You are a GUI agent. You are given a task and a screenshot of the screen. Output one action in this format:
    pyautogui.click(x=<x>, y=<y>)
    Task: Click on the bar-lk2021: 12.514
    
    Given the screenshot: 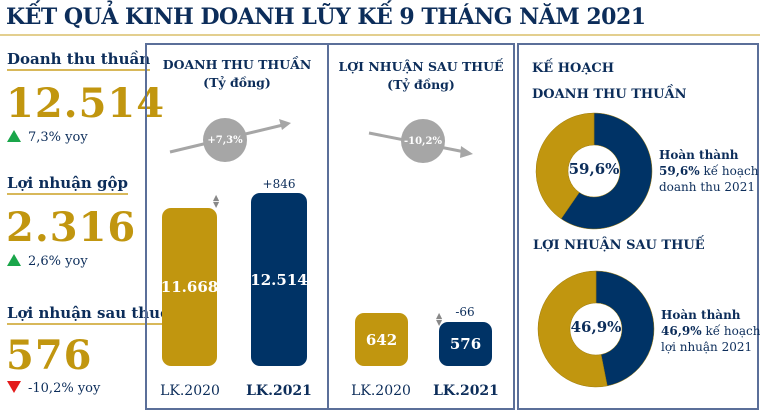 What is the action you would take?
    pyautogui.click(x=279, y=279)
    